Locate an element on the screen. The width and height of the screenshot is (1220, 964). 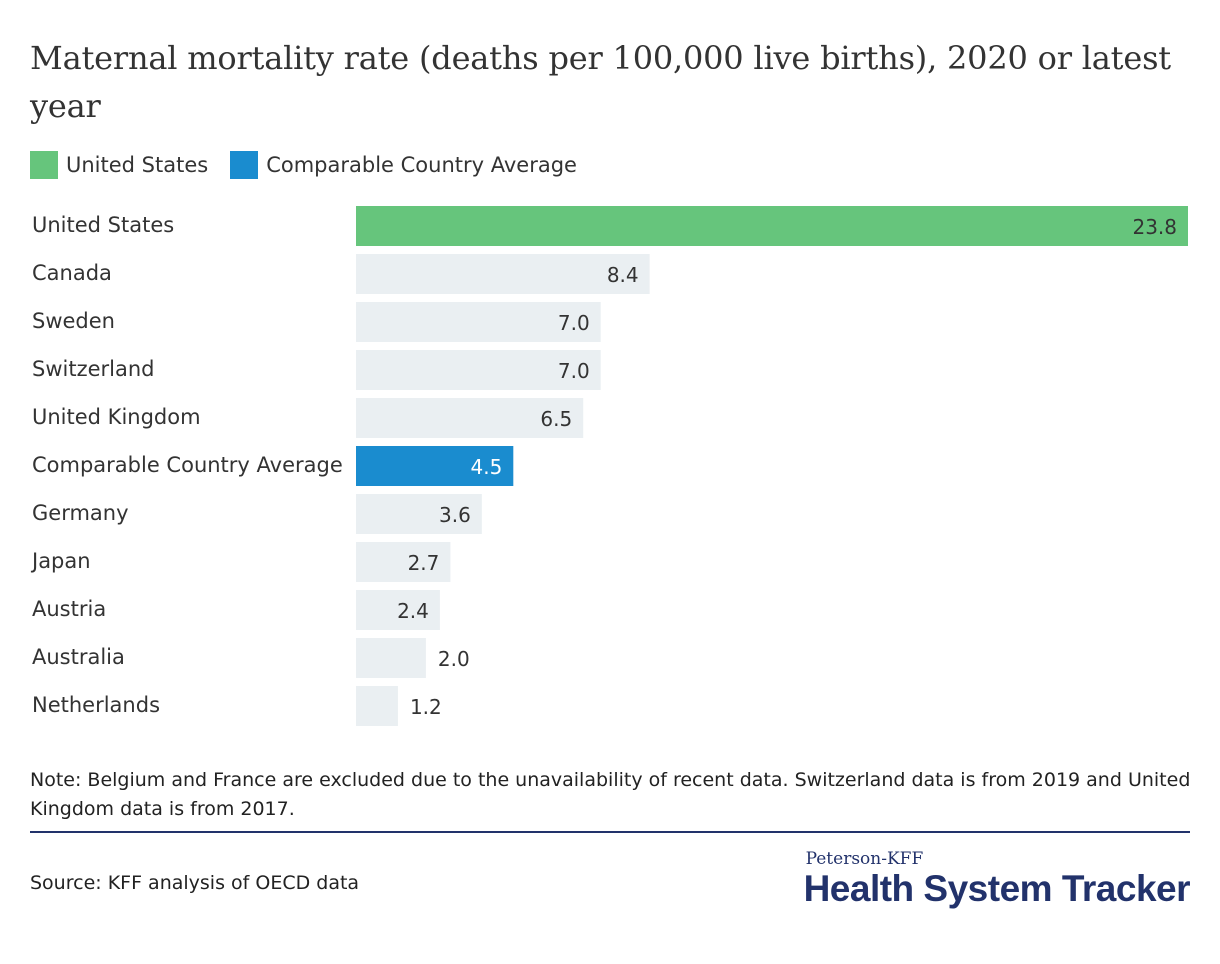
value-label-comparable-country-average: 4.5 is located at coordinates (486, 467).